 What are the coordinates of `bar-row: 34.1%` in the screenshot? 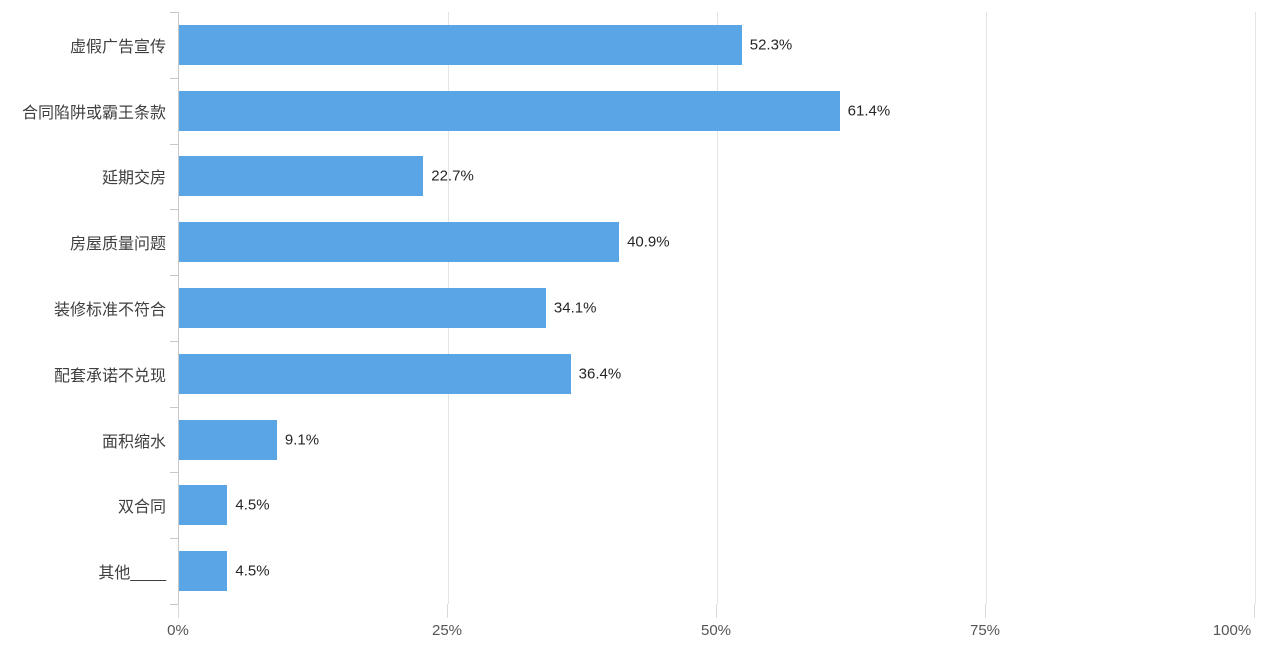 It's located at (717, 308).